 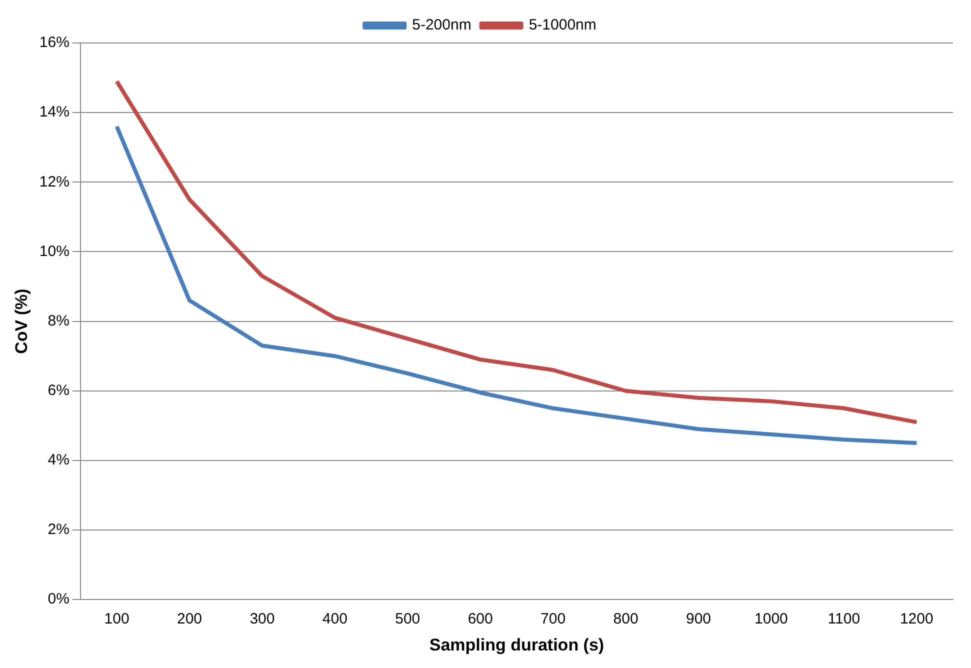 I want to click on legend-label: 5-200nm, so click(x=442, y=25).